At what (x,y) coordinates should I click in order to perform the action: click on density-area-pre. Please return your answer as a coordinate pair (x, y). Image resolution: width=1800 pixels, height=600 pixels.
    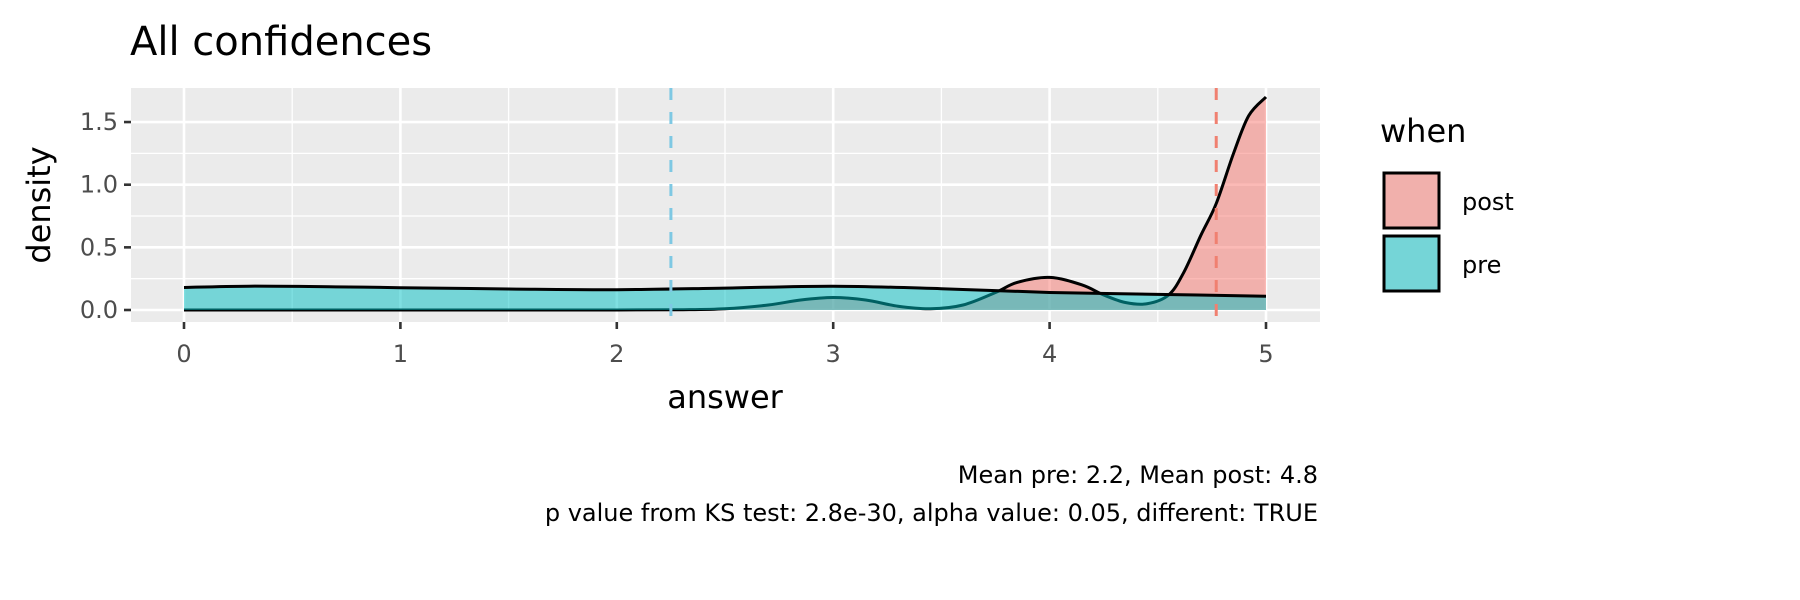
    Looking at the image, I should click on (725, 298).